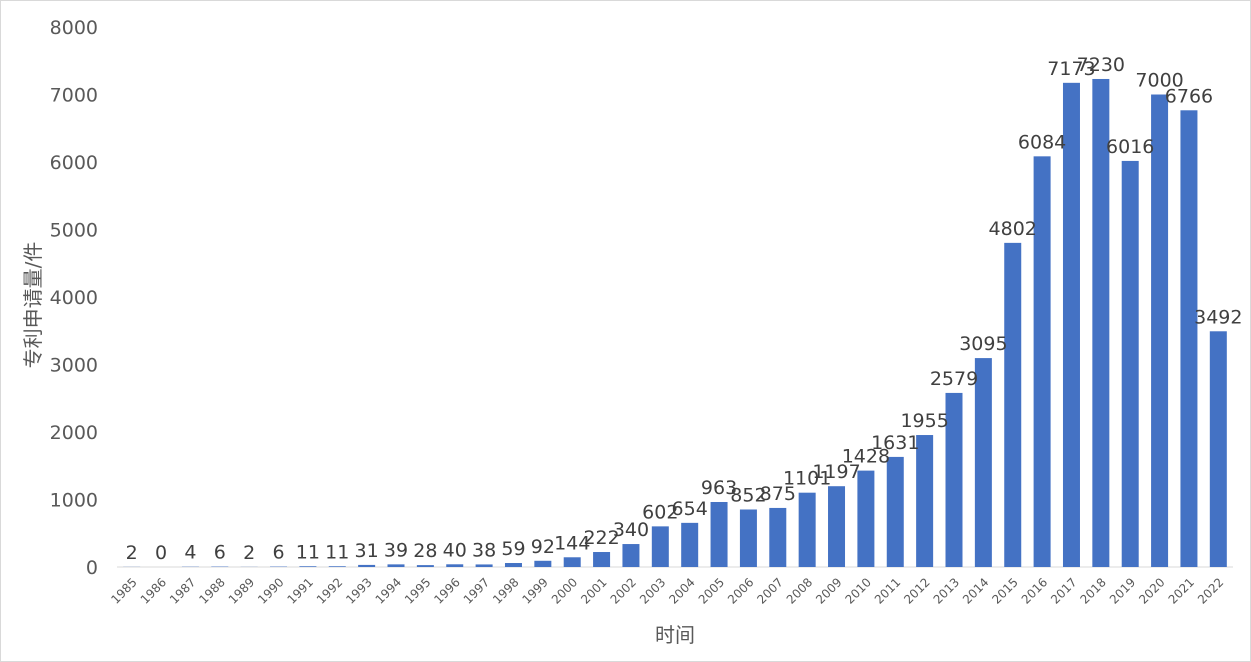  What do you see at coordinates (74, 96) in the screenshot?
I see `y-tick-label: 7000` at bounding box center [74, 96].